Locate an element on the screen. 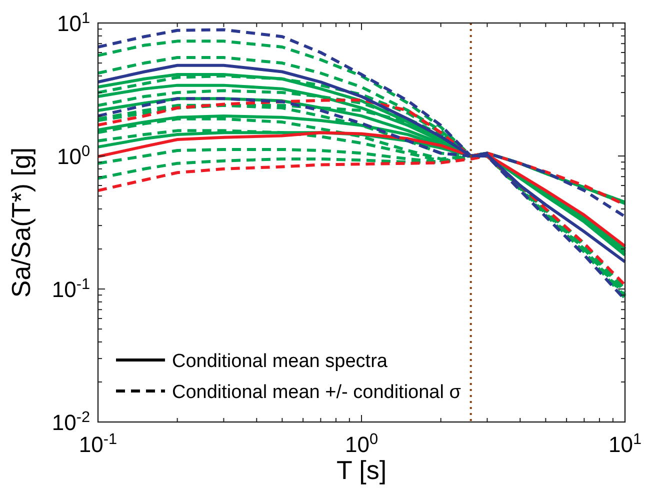  y-tick-label: 10$^{-1}$ is located at coordinates (71, 289).